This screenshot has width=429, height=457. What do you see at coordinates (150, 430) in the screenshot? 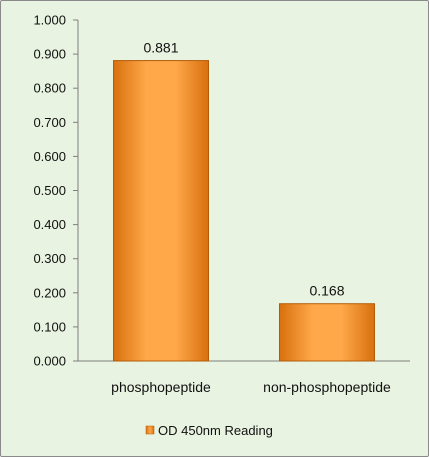
I see `legend-swatch` at bounding box center [150, 430].